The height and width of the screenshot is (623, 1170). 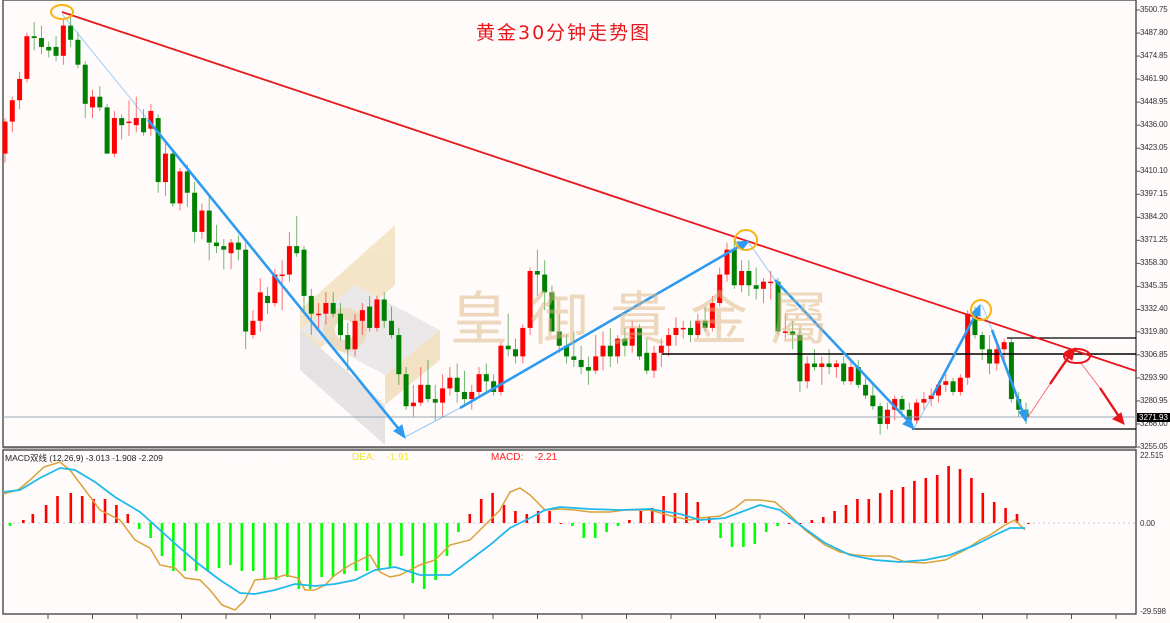 What do you see at coordinates (1154, 286) in the screenshot?
I see `price-axis-label: 3345.35` at bounding box center [1154, 286].